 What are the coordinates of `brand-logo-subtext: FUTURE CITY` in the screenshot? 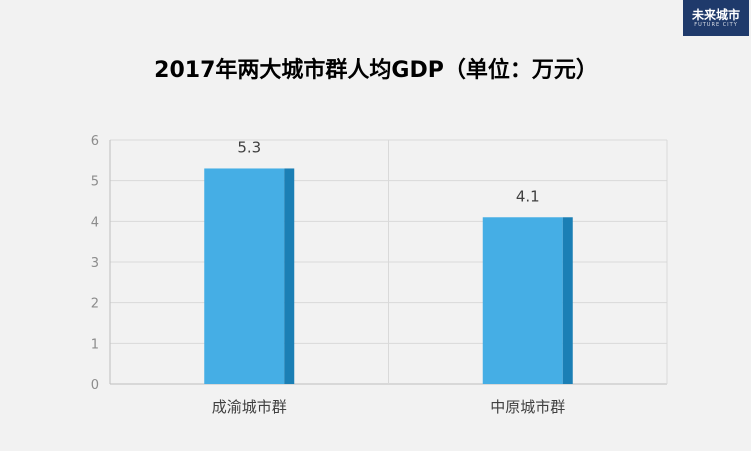 It's located at (716, 24).